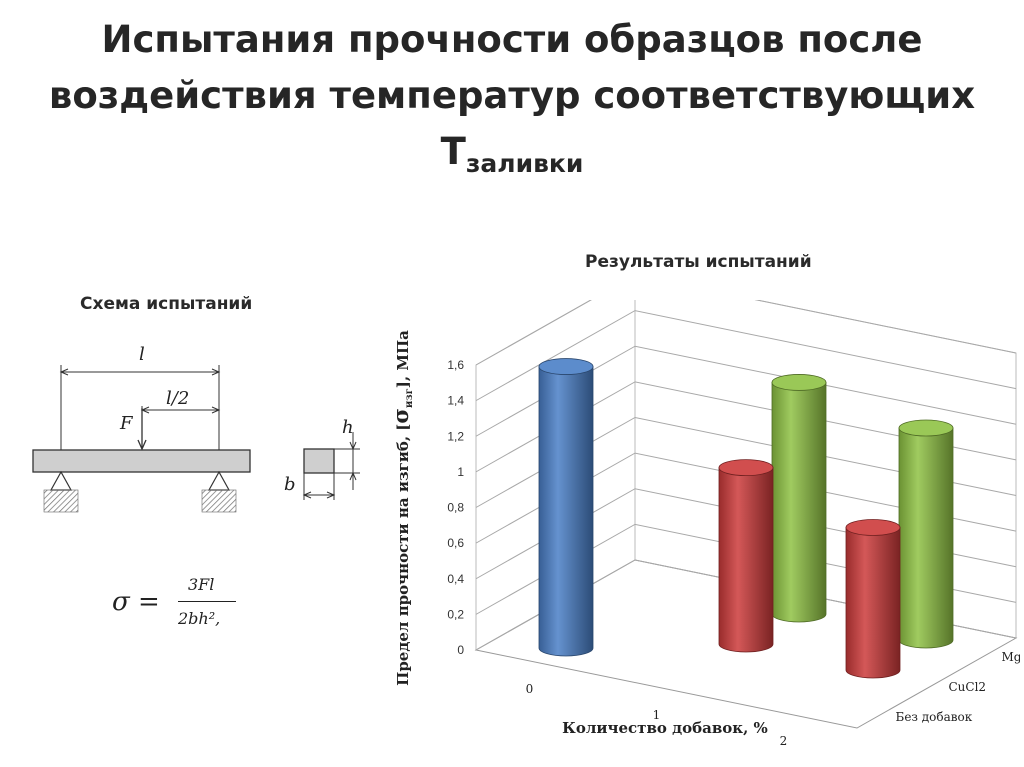 Image resolution: width=1024 pixels, height=767 pixels. What do you see at coordinates (460, 472) in the screenshot?
I see `y-tick-label: 1` at bounding box center [460, 472].